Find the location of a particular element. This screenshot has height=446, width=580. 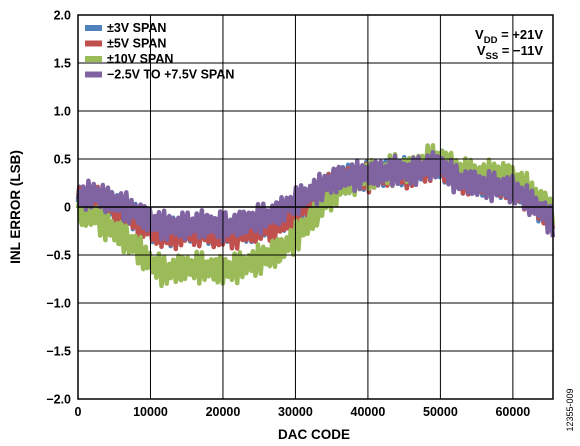

x-tick-label: 40000 is located at coordinates (368, 412).